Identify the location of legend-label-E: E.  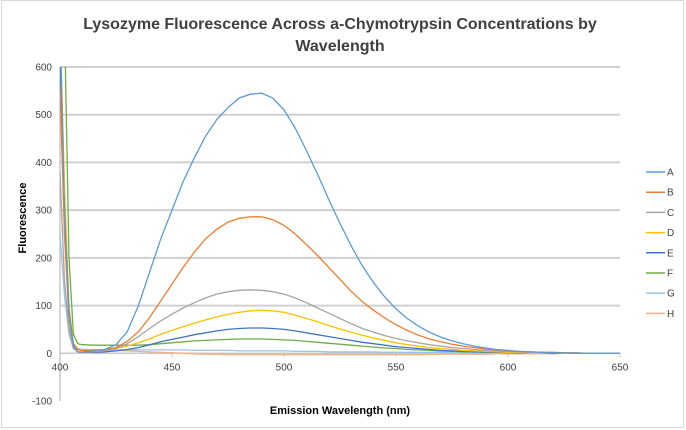
(670, 253).